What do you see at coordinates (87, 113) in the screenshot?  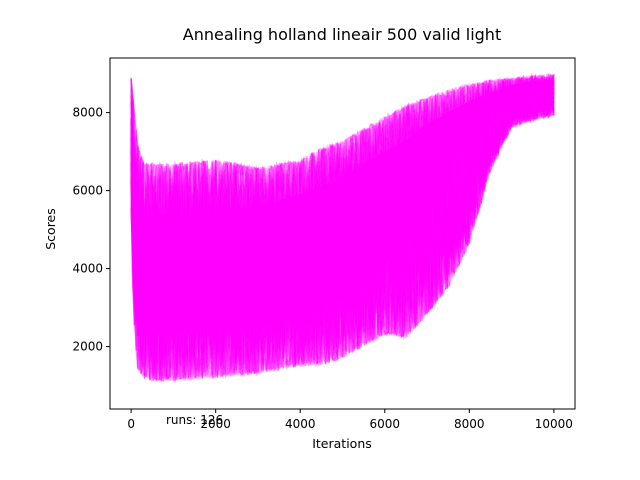 I see `y-tick-label: 8000` at bounding box center [87, 113].